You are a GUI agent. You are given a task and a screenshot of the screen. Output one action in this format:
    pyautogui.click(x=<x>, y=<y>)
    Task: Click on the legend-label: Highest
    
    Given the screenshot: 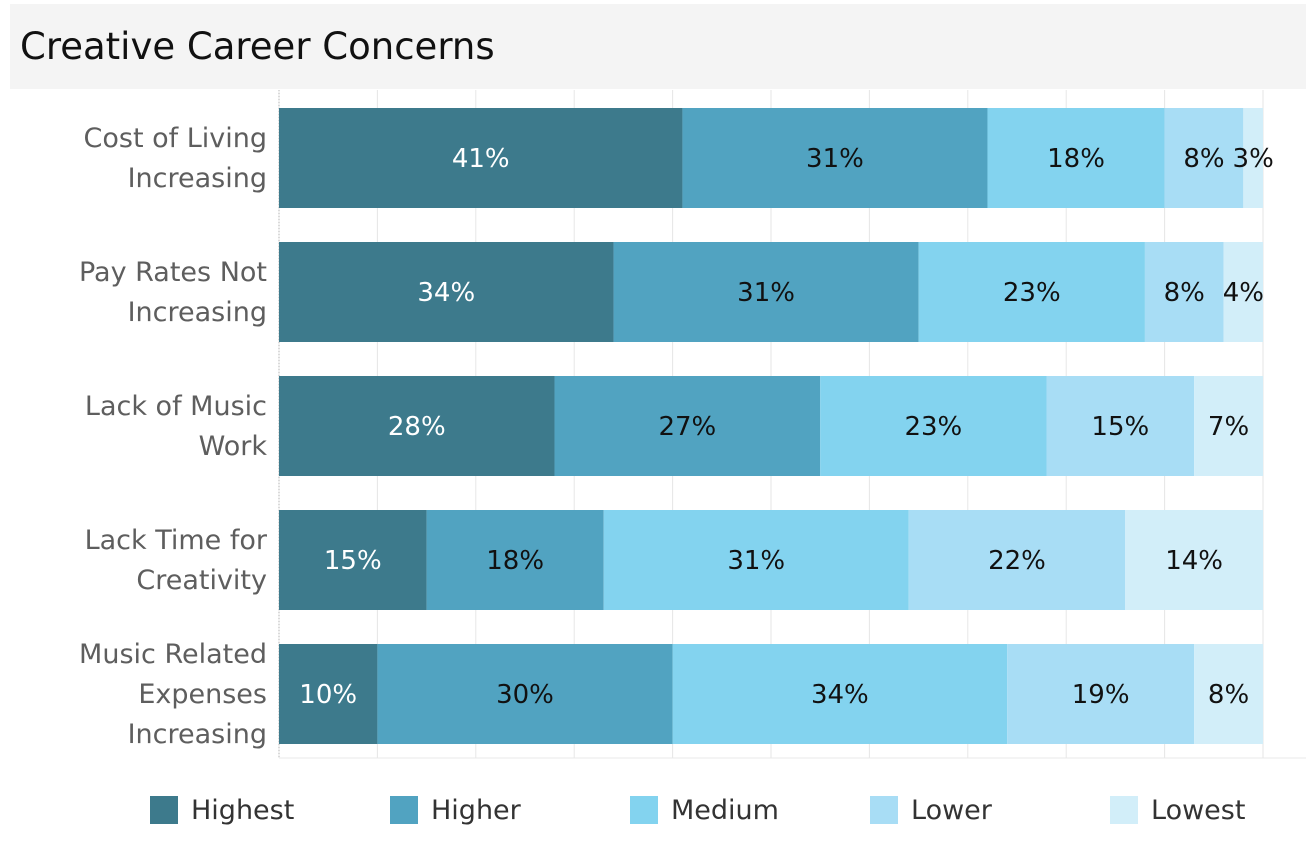 What is the action you would take?
    pyautogui.click(x=242, y=810)
    